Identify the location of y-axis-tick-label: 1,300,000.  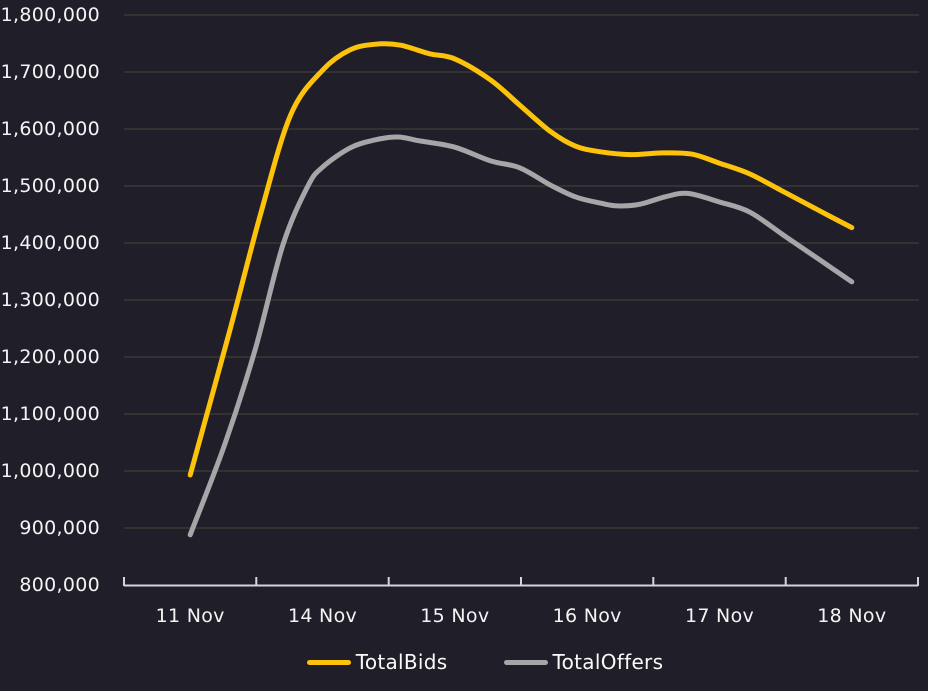
(50, 300).